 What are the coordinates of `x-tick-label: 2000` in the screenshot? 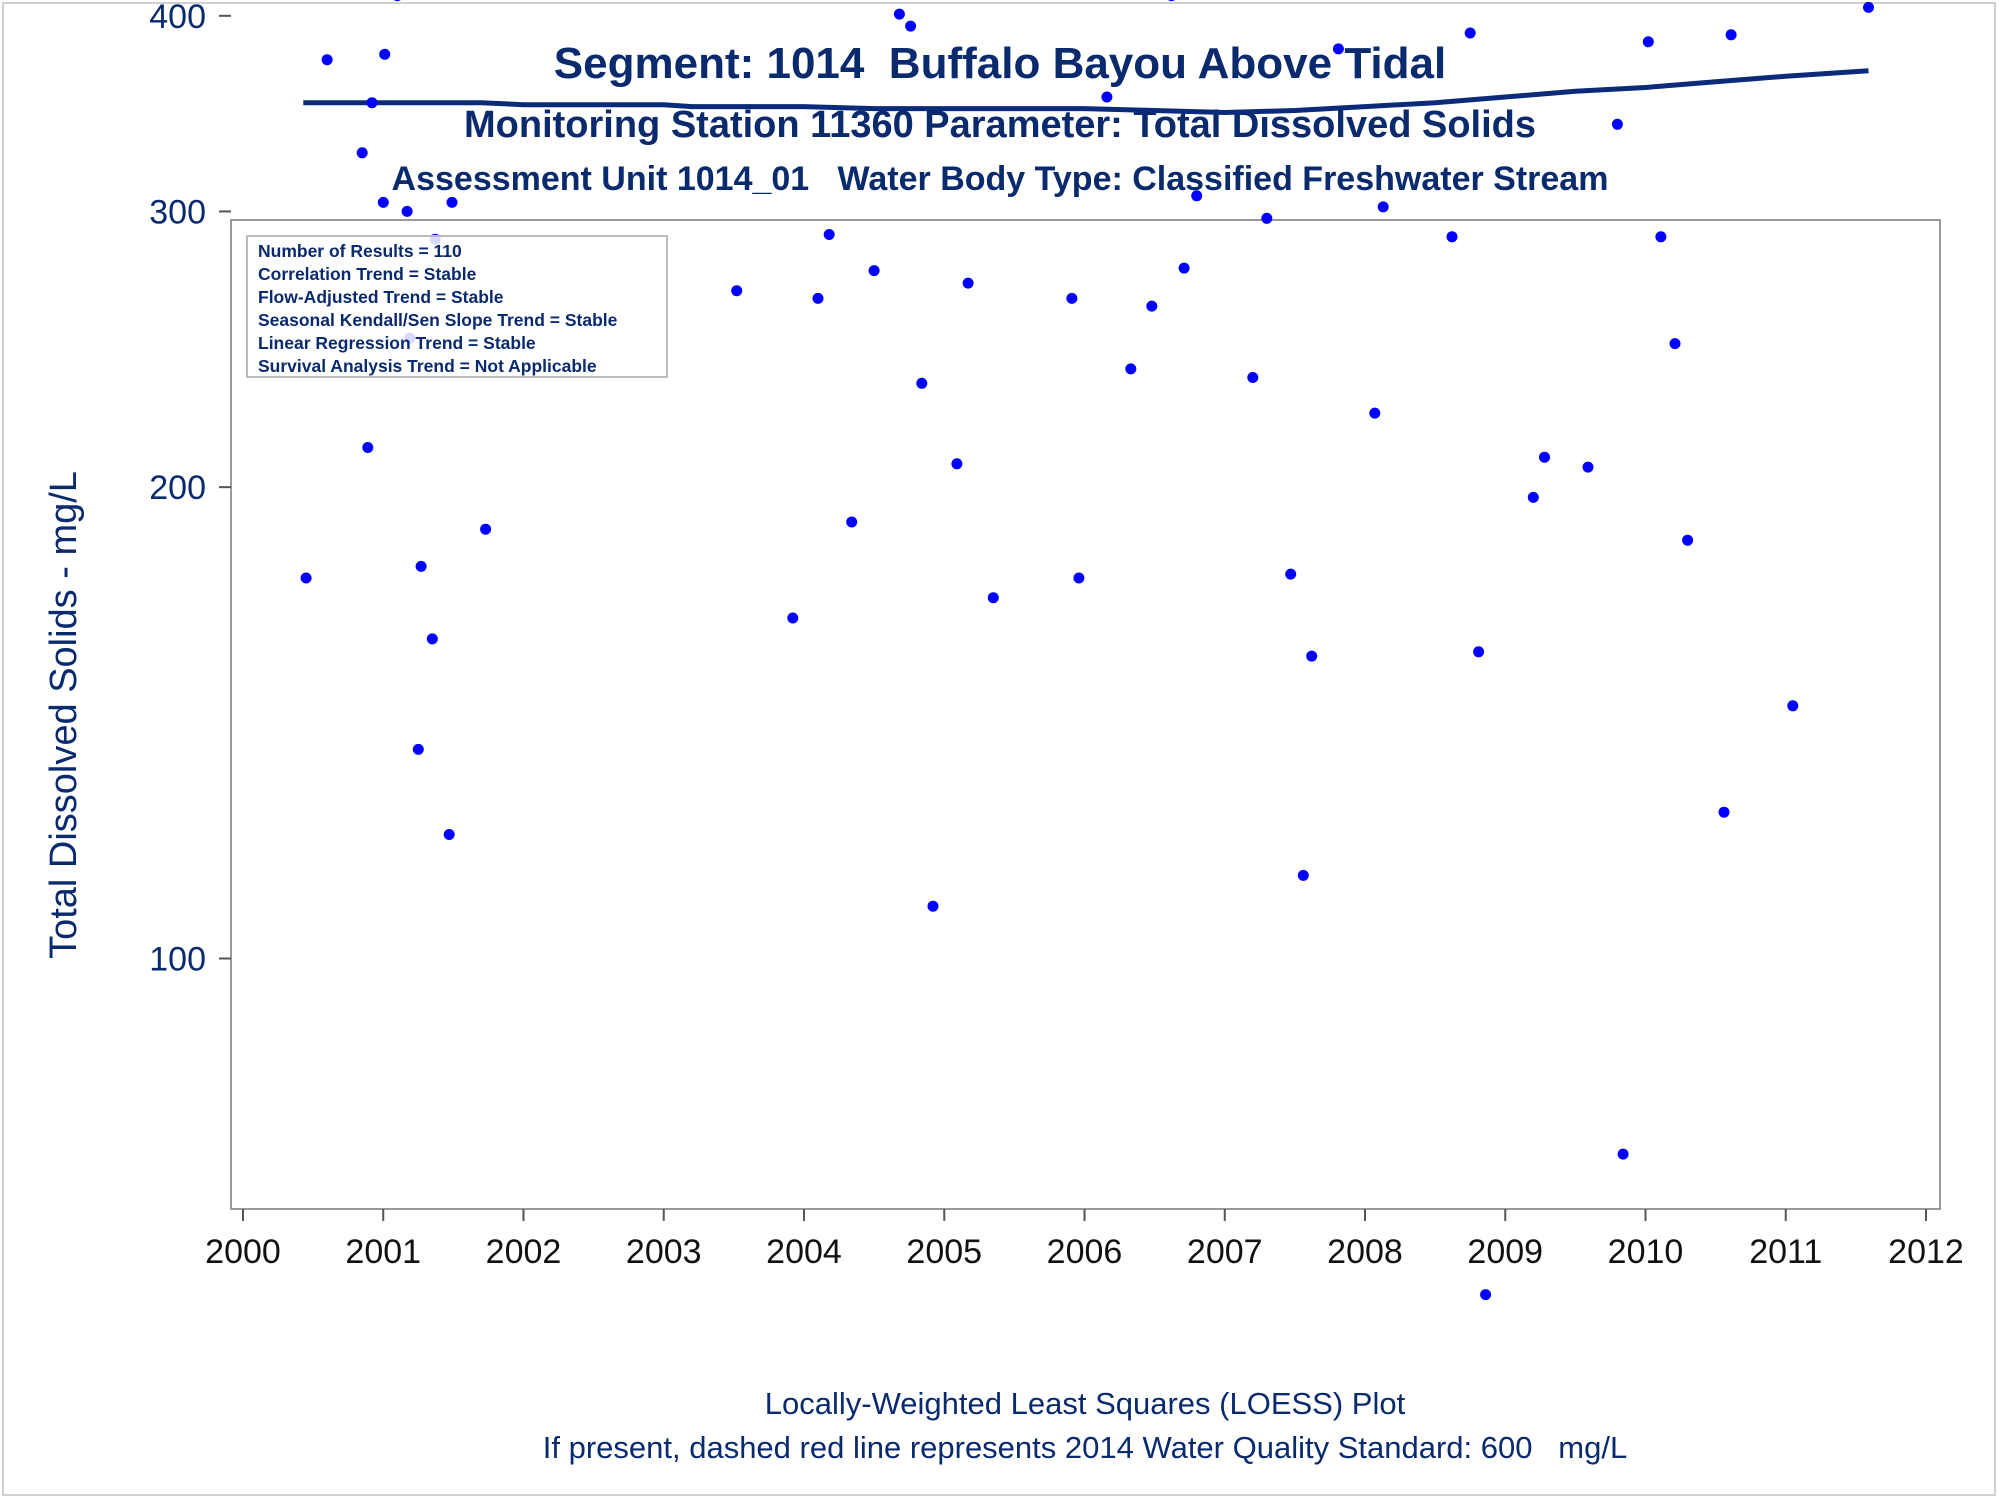 It's located at (243, 1252).